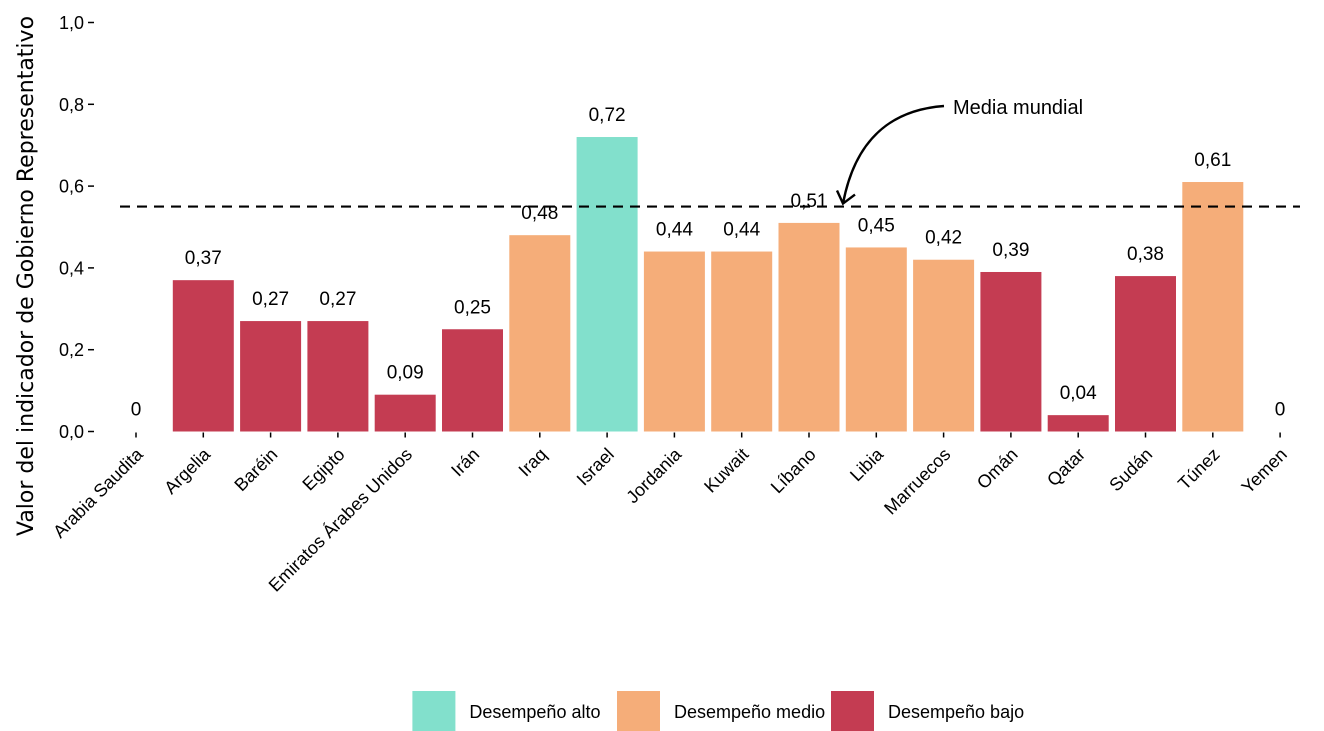  Describe the element at coordinates (1199, 469) in the screenshot. I see `x-tick-label: Túnez` at that location.